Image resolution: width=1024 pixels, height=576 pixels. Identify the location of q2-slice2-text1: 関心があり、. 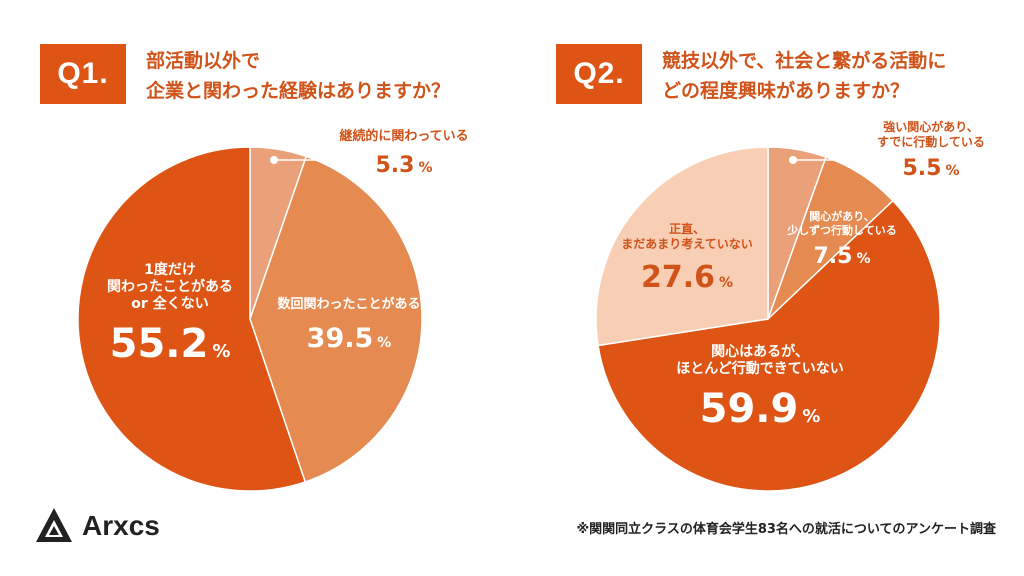
(842, 216).